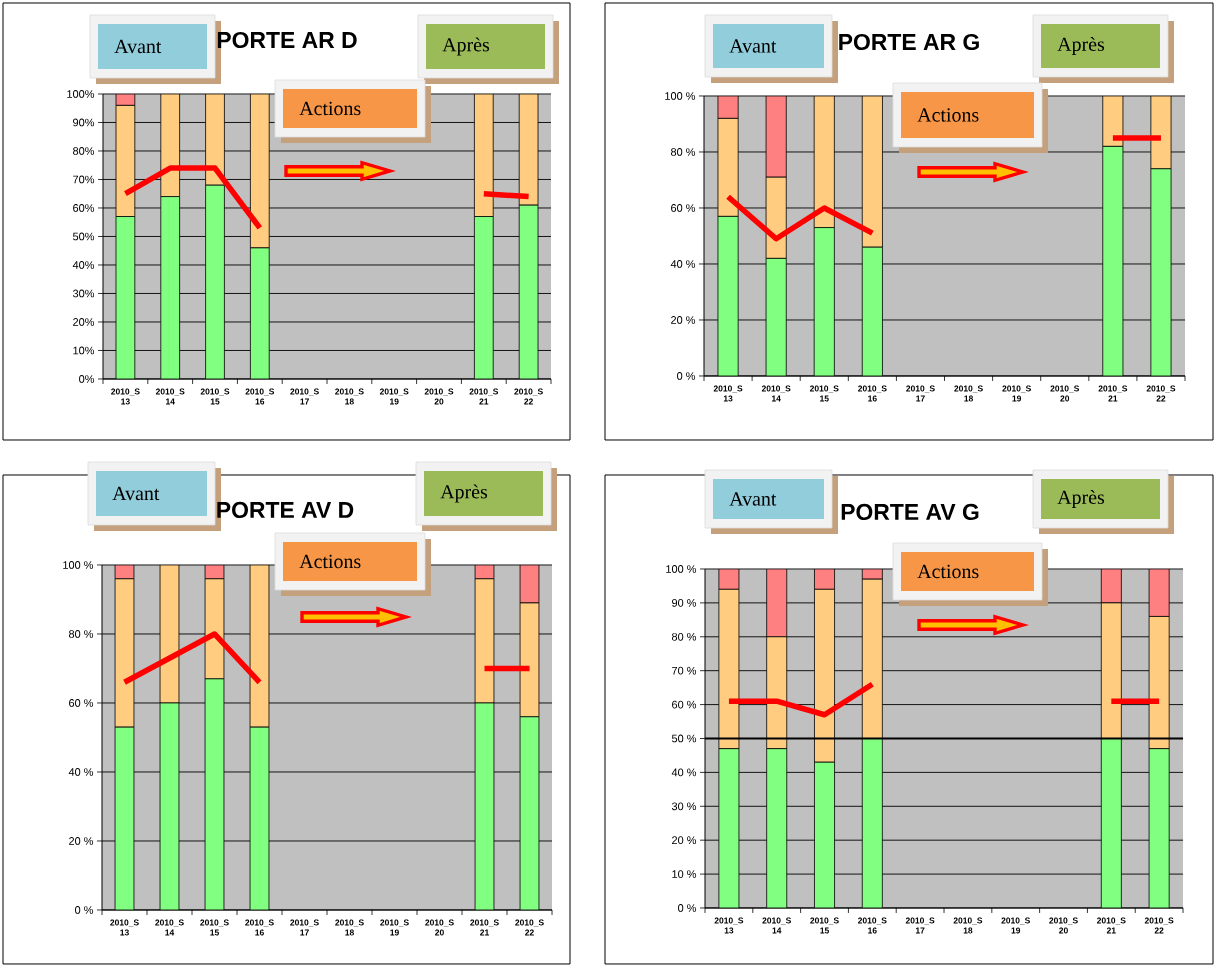  Describe the element at coordinates (684, 670) in the screenshot. I see `y-tick-label: 70 %` at that location.